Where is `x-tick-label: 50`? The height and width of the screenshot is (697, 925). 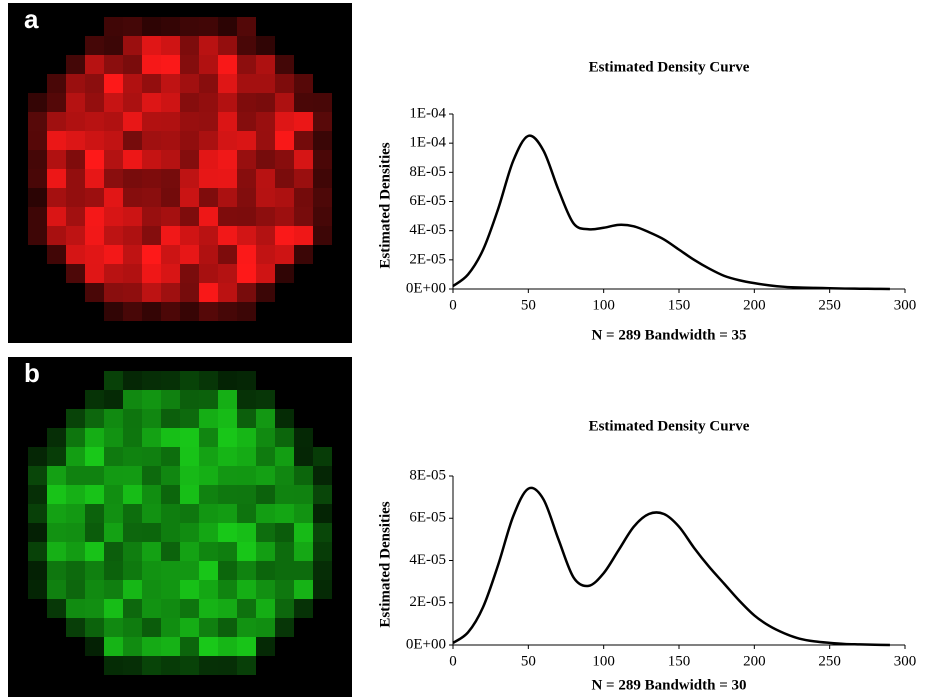 x-tick-label: 50 is located at coordinates (528, 661).